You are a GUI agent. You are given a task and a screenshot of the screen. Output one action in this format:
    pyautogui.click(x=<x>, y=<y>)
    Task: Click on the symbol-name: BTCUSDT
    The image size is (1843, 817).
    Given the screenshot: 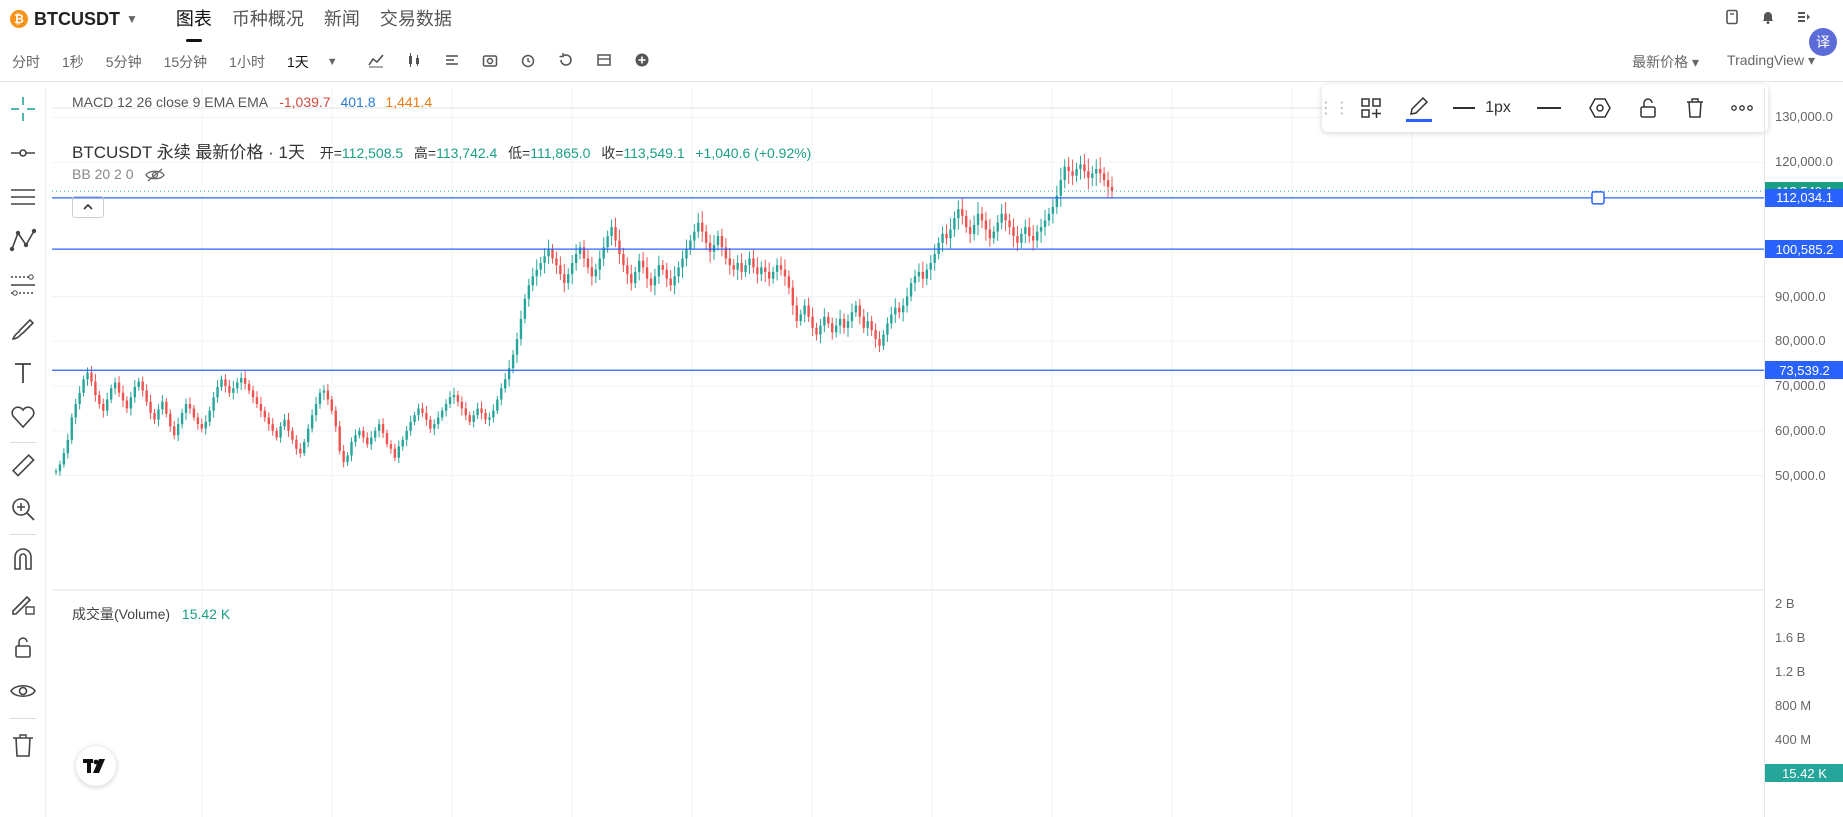 What is the action you would take?
    pyautogui.click(x=77, y=18)
    